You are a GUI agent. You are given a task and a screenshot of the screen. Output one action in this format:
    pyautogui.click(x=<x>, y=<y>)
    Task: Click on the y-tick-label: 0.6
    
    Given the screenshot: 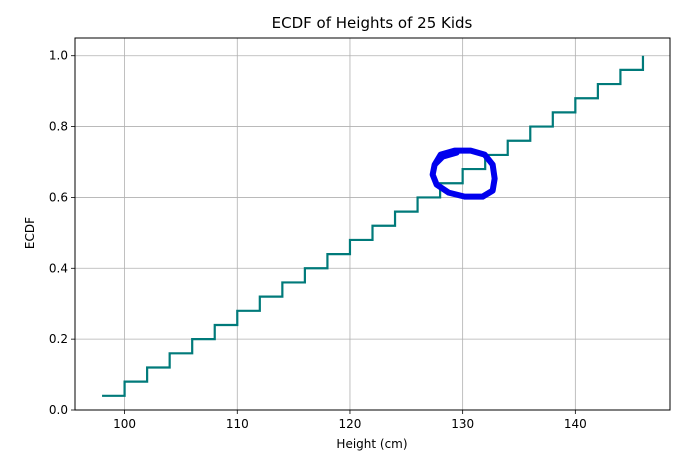 What is the action you would take?
    pyautogui.click(x=58, y=197)
    